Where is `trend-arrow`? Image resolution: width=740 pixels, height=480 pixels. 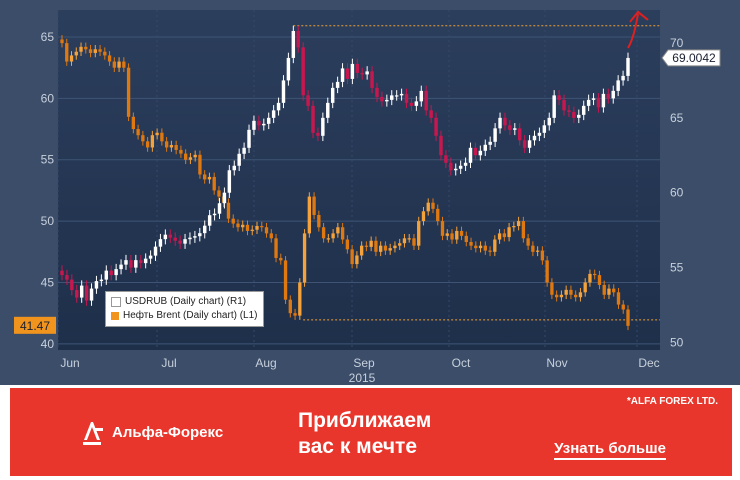 trend-arrow is located at coordinates (633, 31).